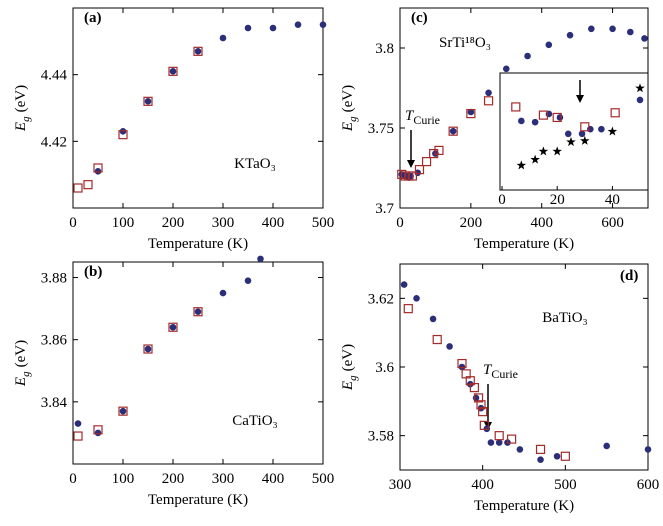  I want to click on panel-label: (b), so click(93, 272).